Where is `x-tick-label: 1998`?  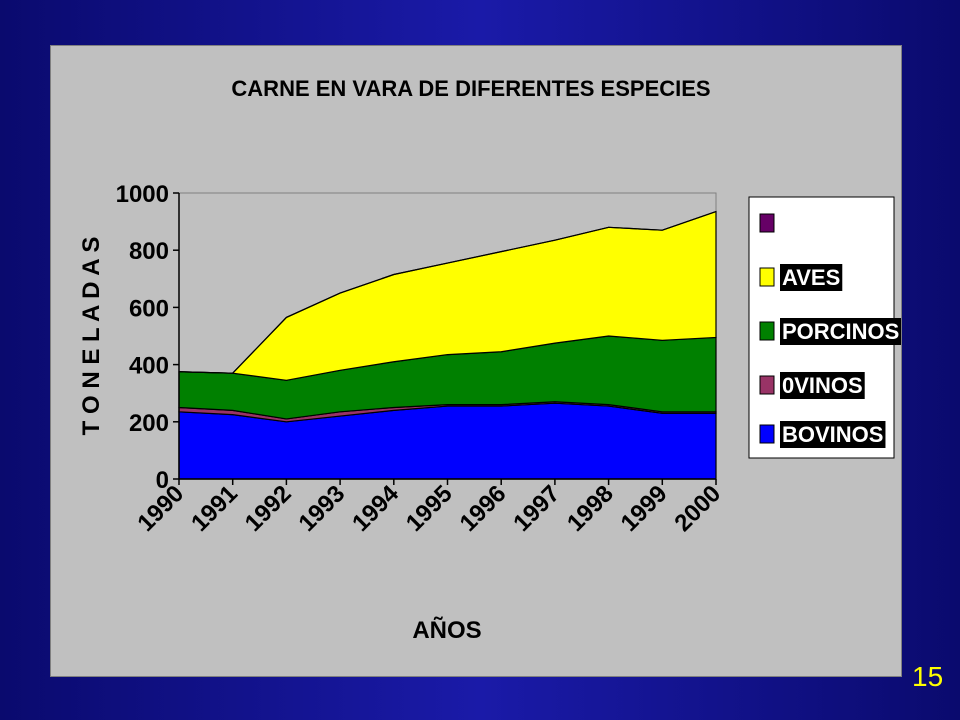 x-tick-label: 1998 is located at coordinates (590, 508).